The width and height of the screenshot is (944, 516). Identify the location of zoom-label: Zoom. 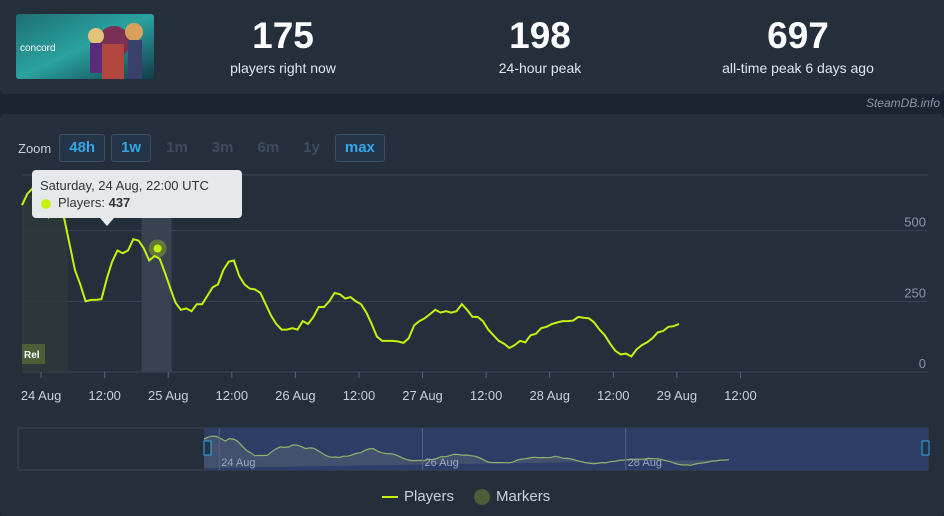
(35, 148).